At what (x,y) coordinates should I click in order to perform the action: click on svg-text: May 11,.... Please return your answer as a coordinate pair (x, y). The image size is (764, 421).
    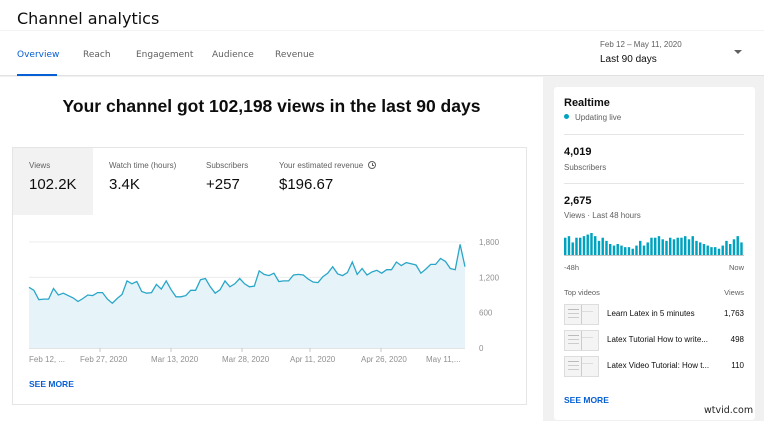
    Looking at the image, I should click on (443, 359).